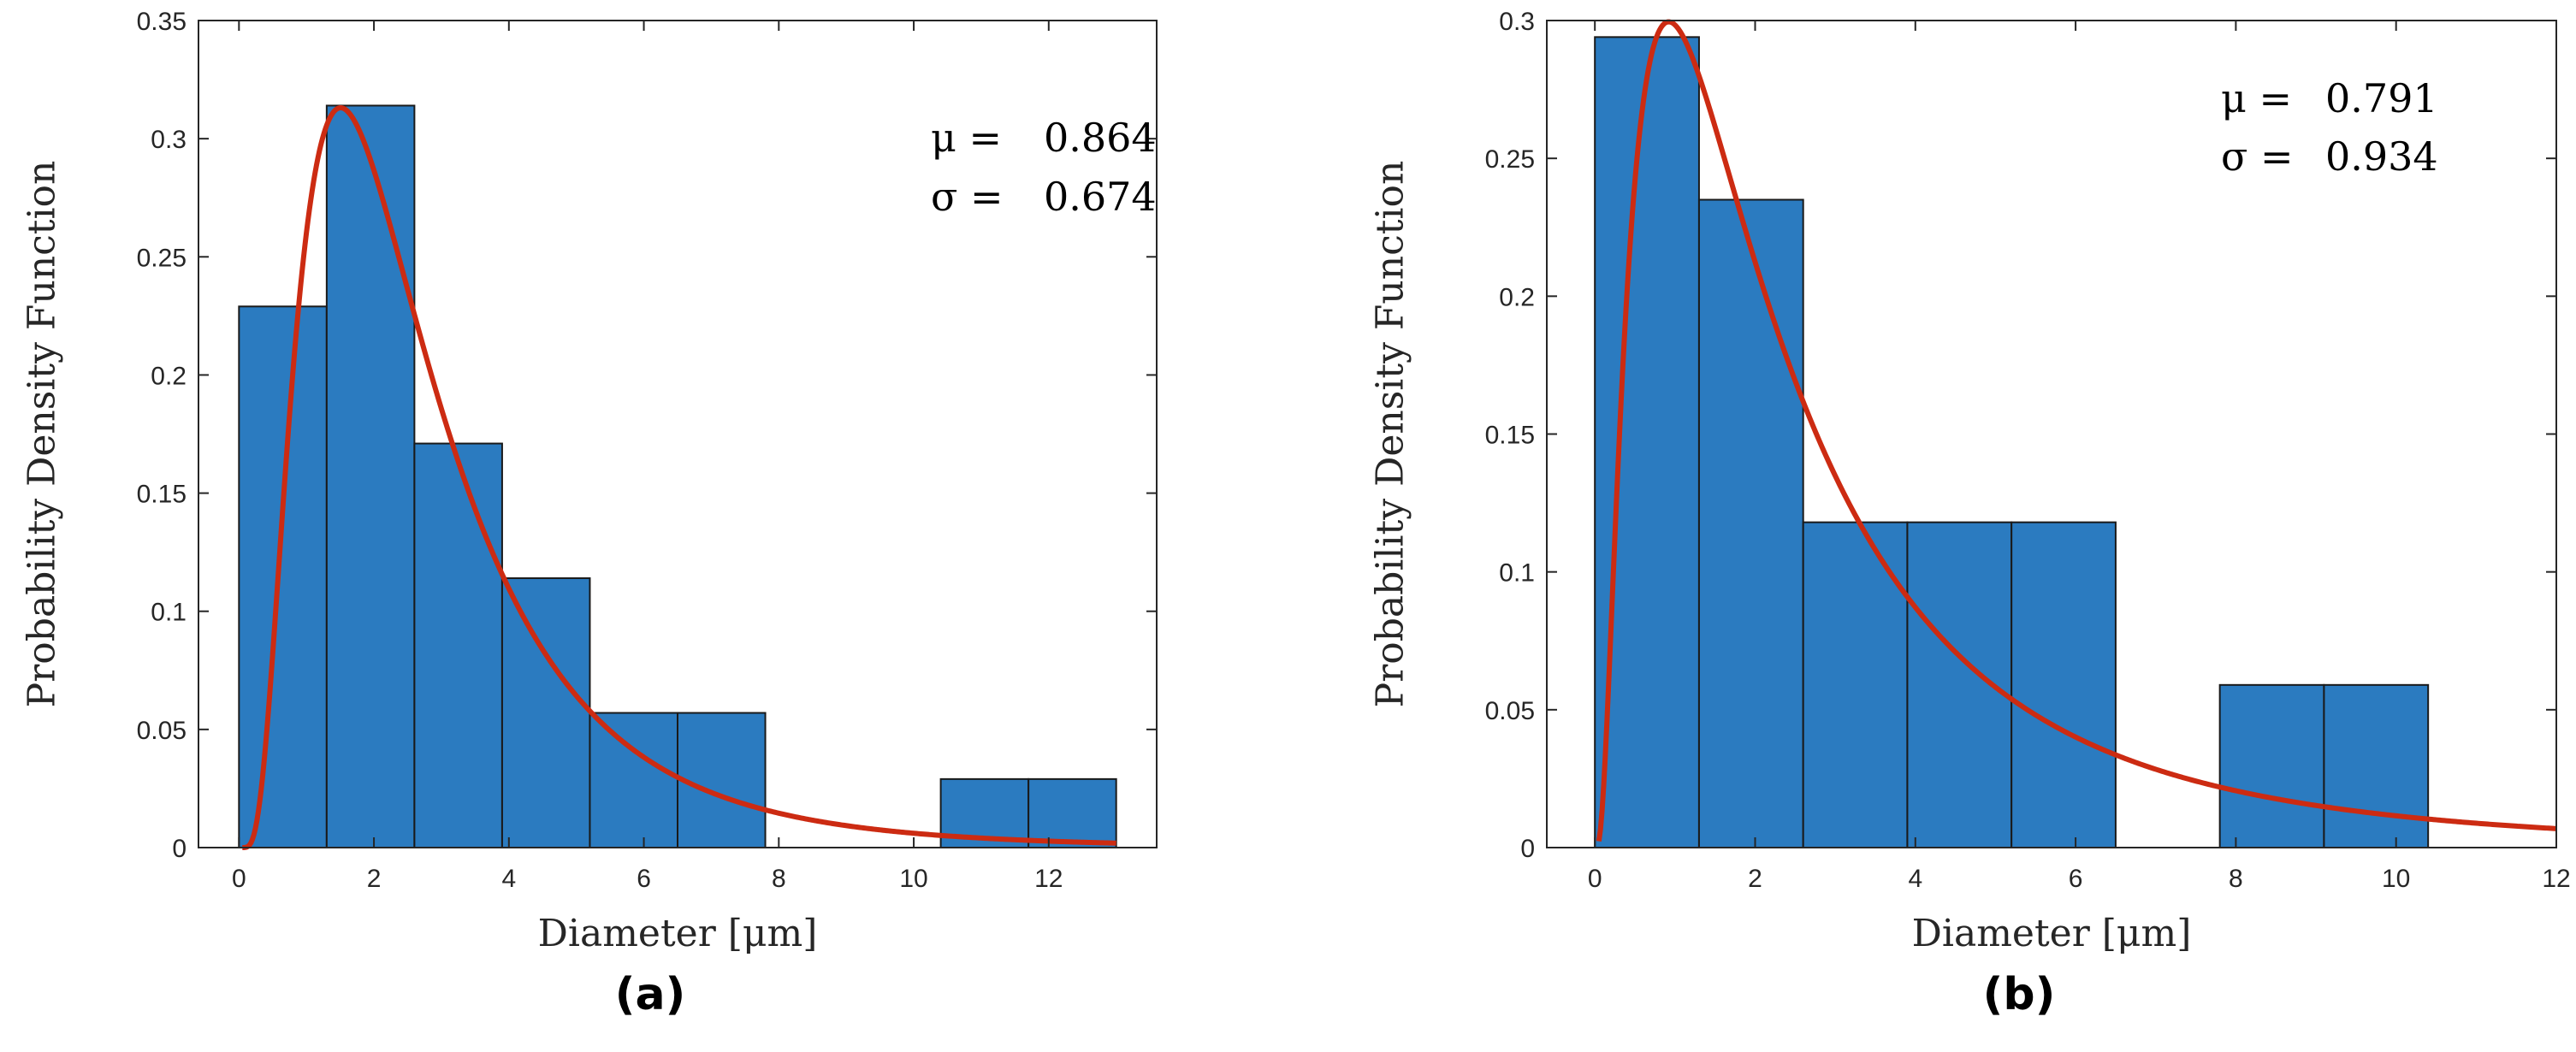  Describe the element at coordinates (1390, 434) in the screenshot. I see `panel-b-y-axis-title: Probability Density Function` at that location.